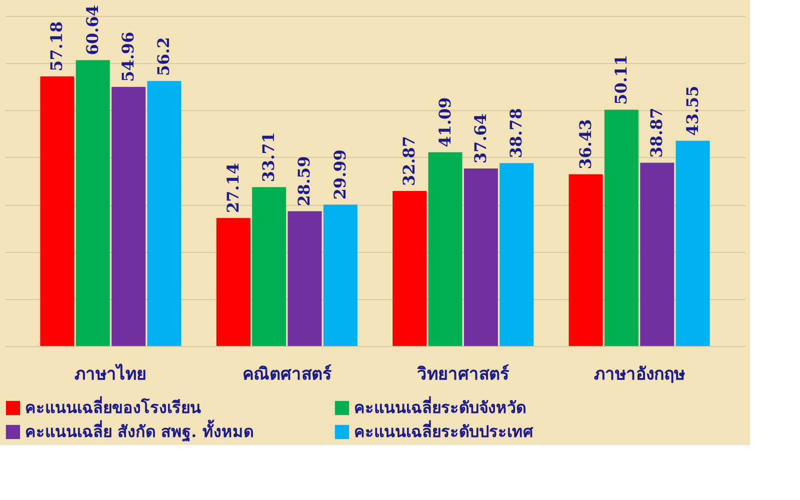  I want to click on data-label: 57.18, so click(56, 46).